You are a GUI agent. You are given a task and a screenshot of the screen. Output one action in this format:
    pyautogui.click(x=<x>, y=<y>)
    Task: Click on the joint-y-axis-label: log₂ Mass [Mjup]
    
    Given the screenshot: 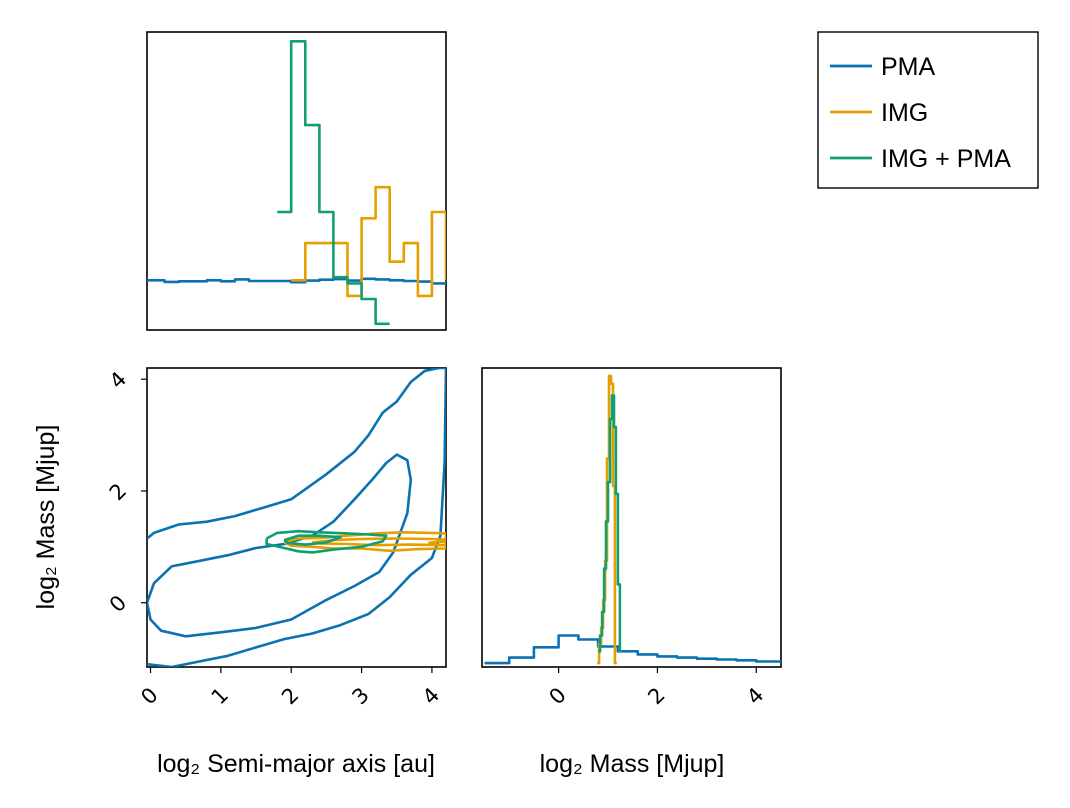 What is the action you would take?
    pyautogui.click(x=46, y=517)
    